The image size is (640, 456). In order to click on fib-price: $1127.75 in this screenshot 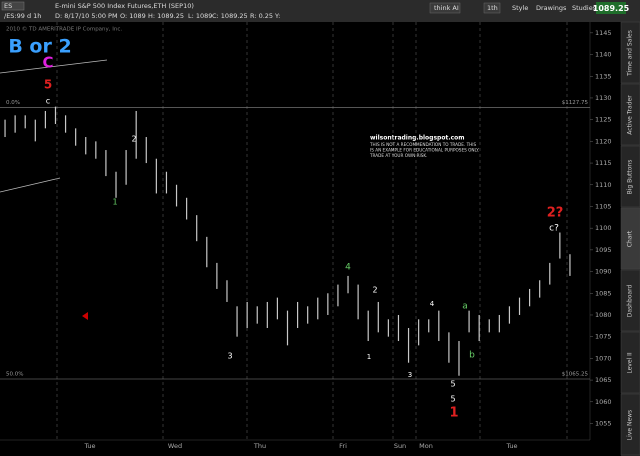, I will do `click(575, 103)`.